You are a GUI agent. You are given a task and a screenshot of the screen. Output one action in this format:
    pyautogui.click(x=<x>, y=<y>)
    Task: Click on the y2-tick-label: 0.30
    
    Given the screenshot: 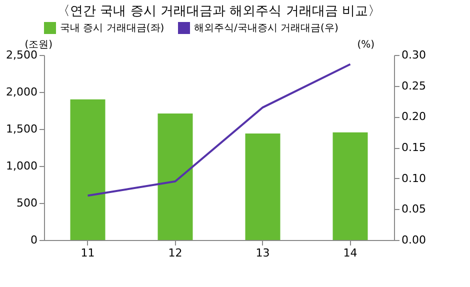 What is the action you would take?
    pyautogui.click(x=414, y=55)
    